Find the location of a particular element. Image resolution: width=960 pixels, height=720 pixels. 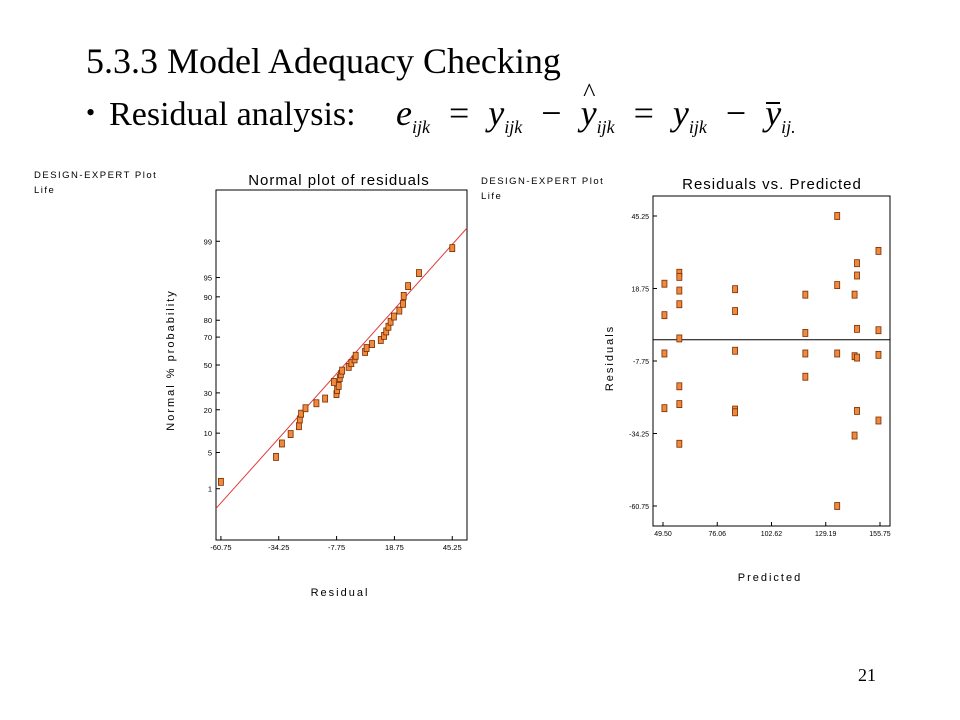

right-header-line2: Life is located at coordinates (492, 196).